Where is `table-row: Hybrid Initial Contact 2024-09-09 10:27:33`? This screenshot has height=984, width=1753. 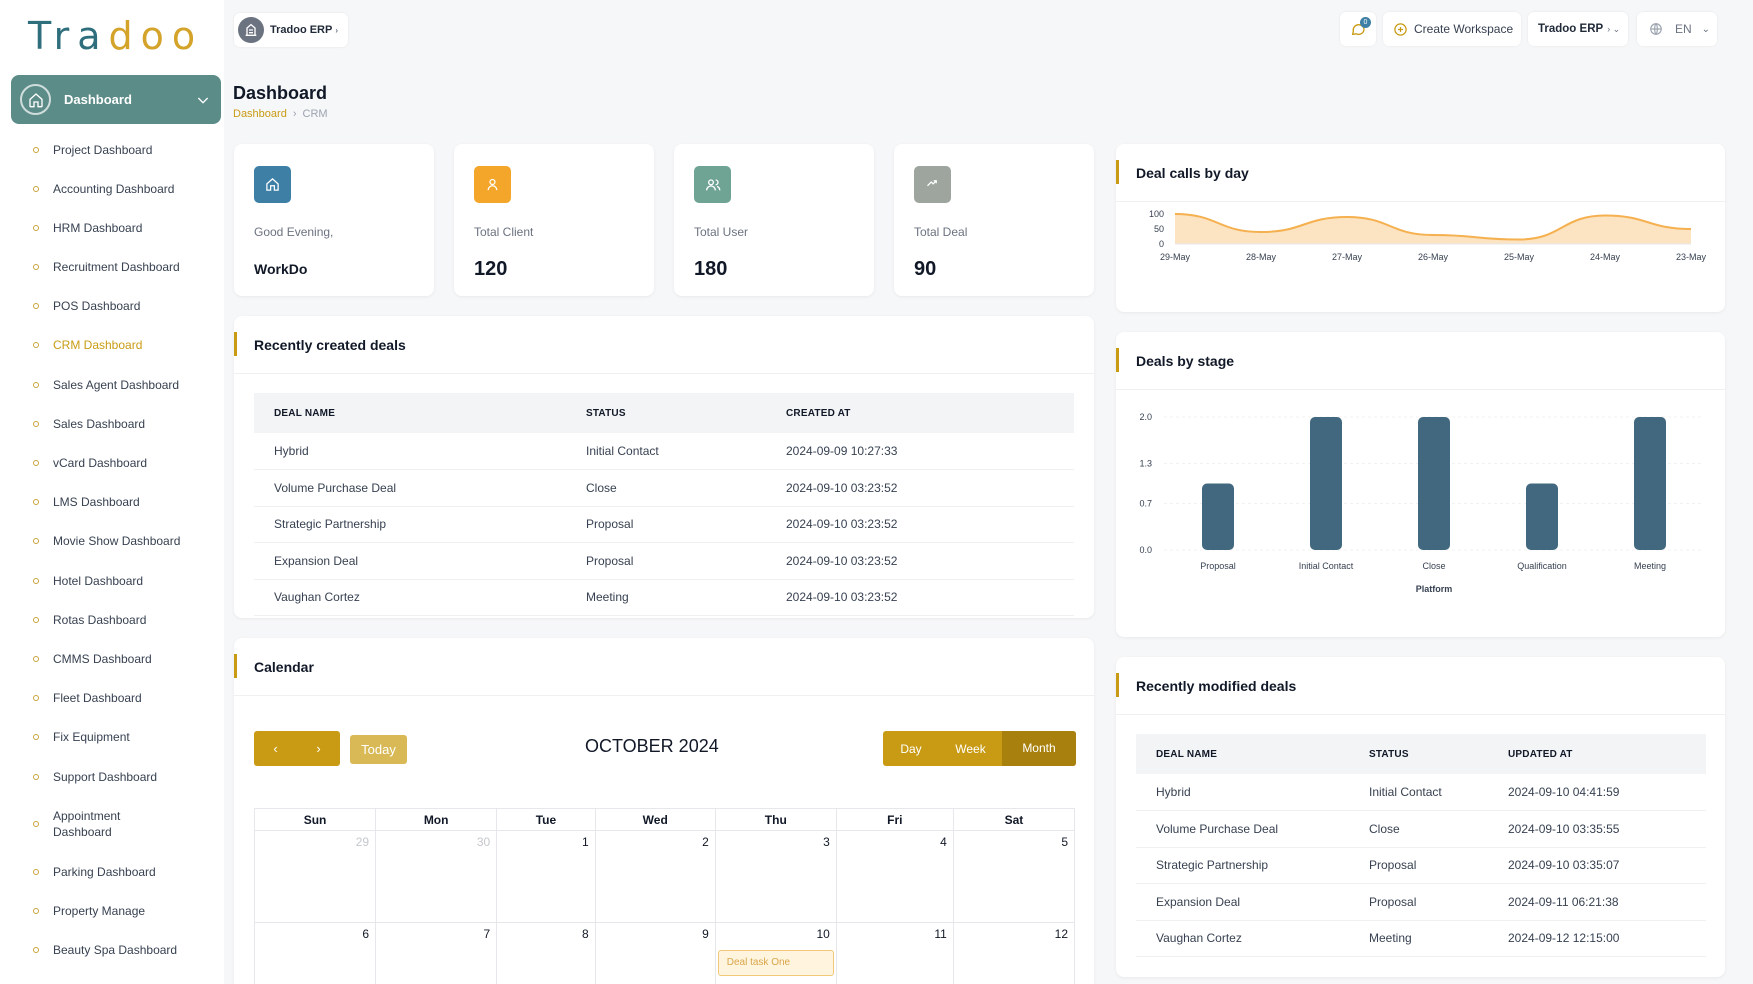
table-row: Hybrid Initial Contact 2024-09-09 10:27:33 is located at coordinates (664, 451).